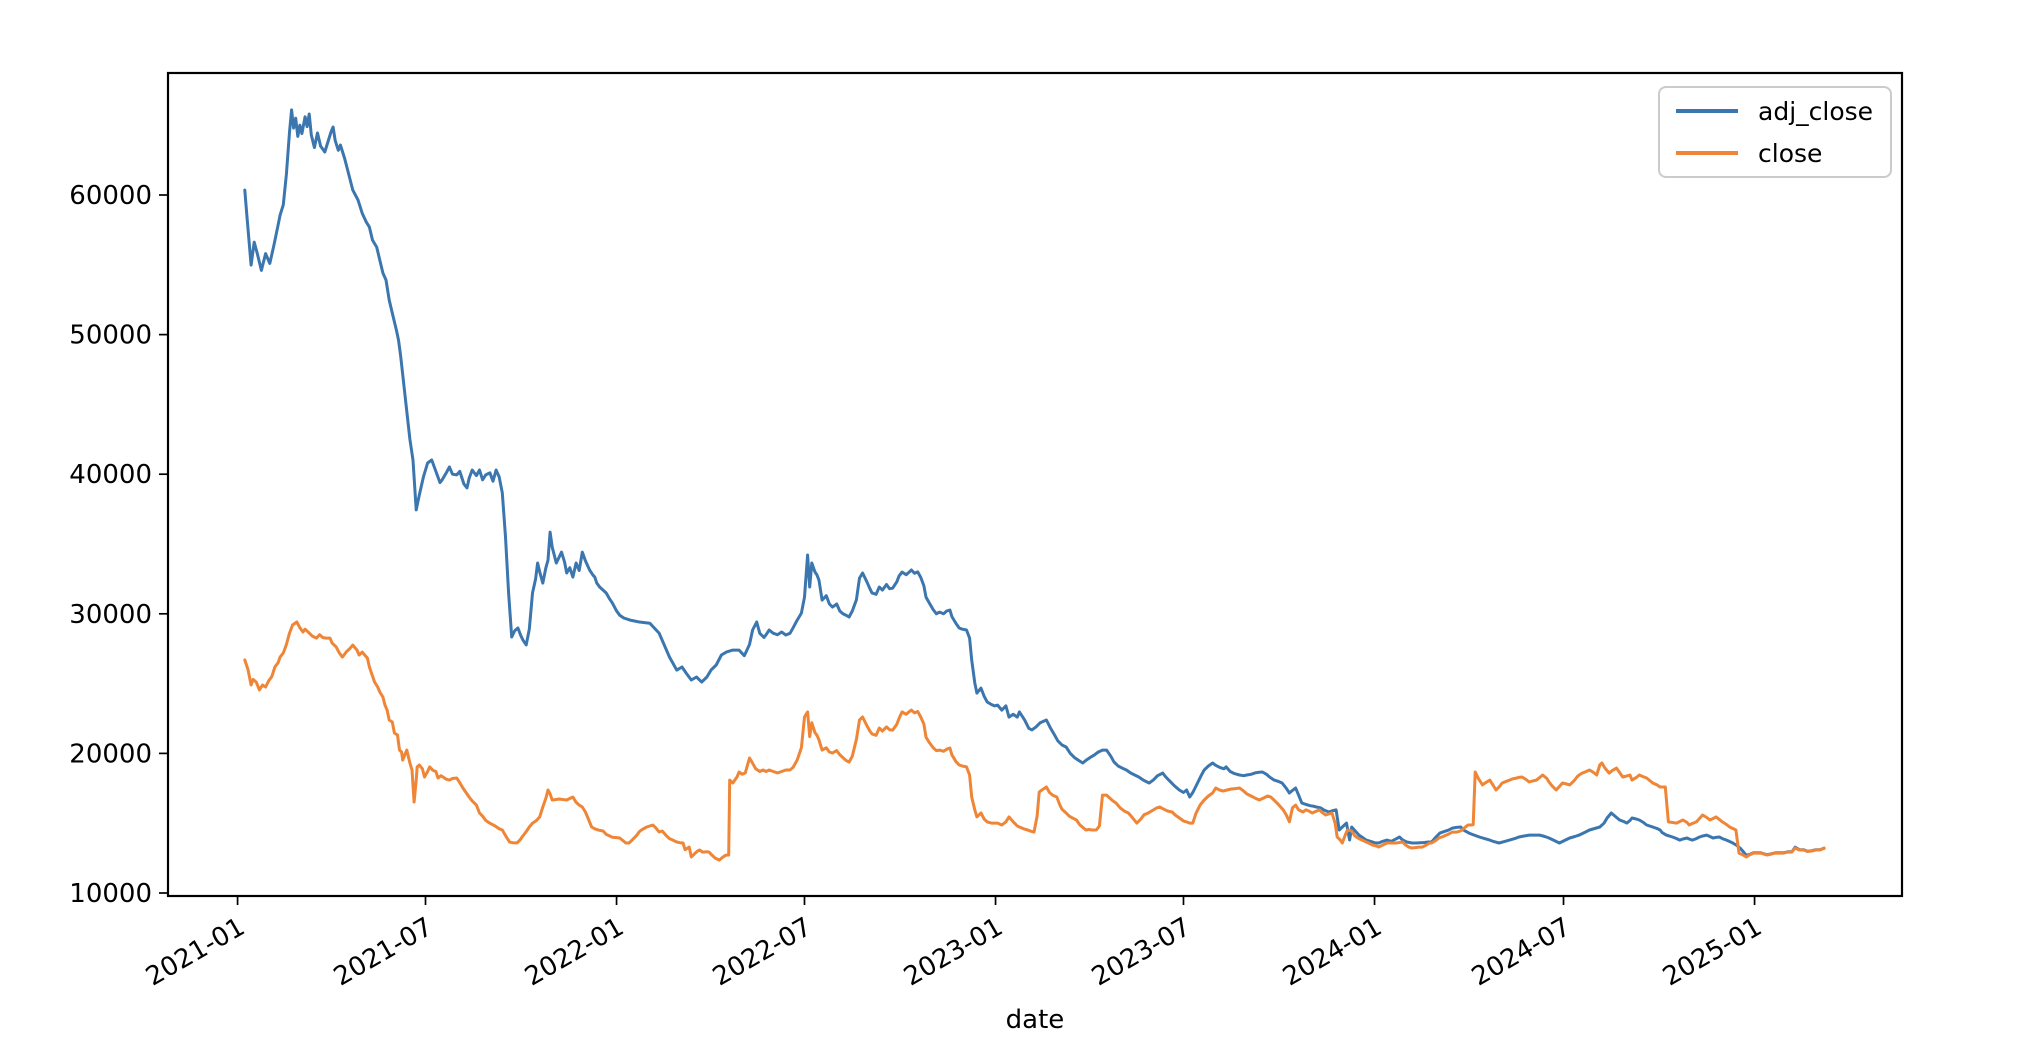 Image resolution: width=2044 pixels, height=1058 pixels. What do you see at coordinates (383, 952) in the screenshot?
I see `x-tick-label: 2021-07` at bounding box center [383, 952].